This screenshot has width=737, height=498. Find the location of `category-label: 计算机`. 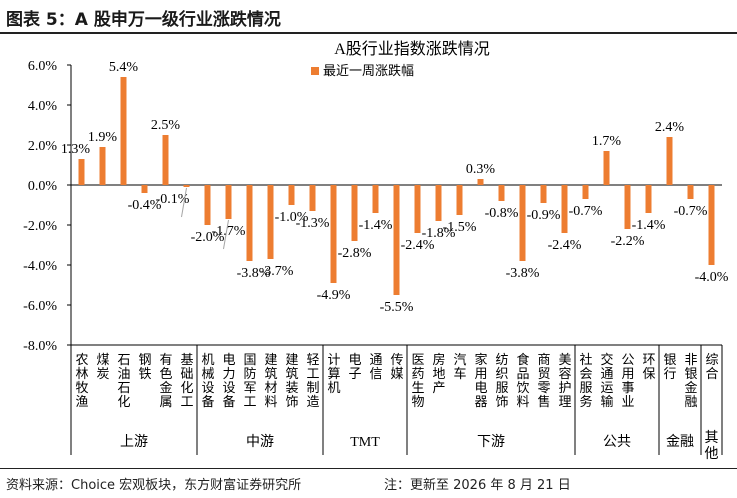

category-label: 计算机 is located at coordinates (334, 373).